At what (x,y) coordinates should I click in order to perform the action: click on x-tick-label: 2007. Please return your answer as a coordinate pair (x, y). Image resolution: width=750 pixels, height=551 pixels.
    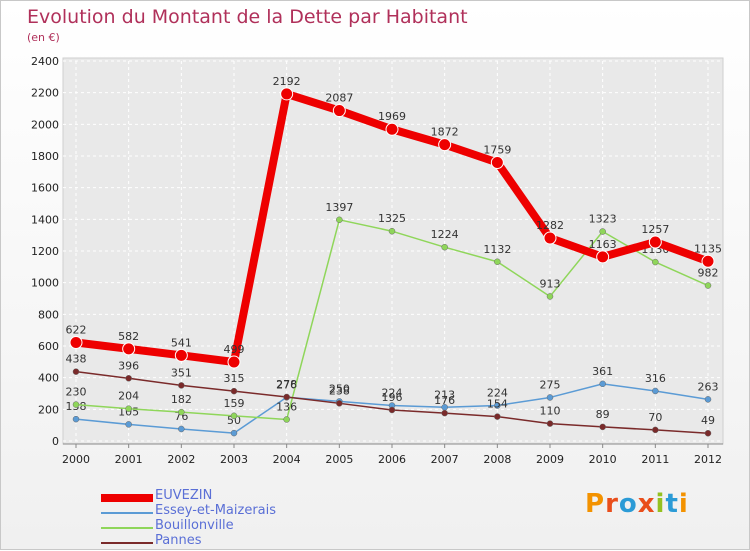
    Looking at the image, I should click on (445, 459).